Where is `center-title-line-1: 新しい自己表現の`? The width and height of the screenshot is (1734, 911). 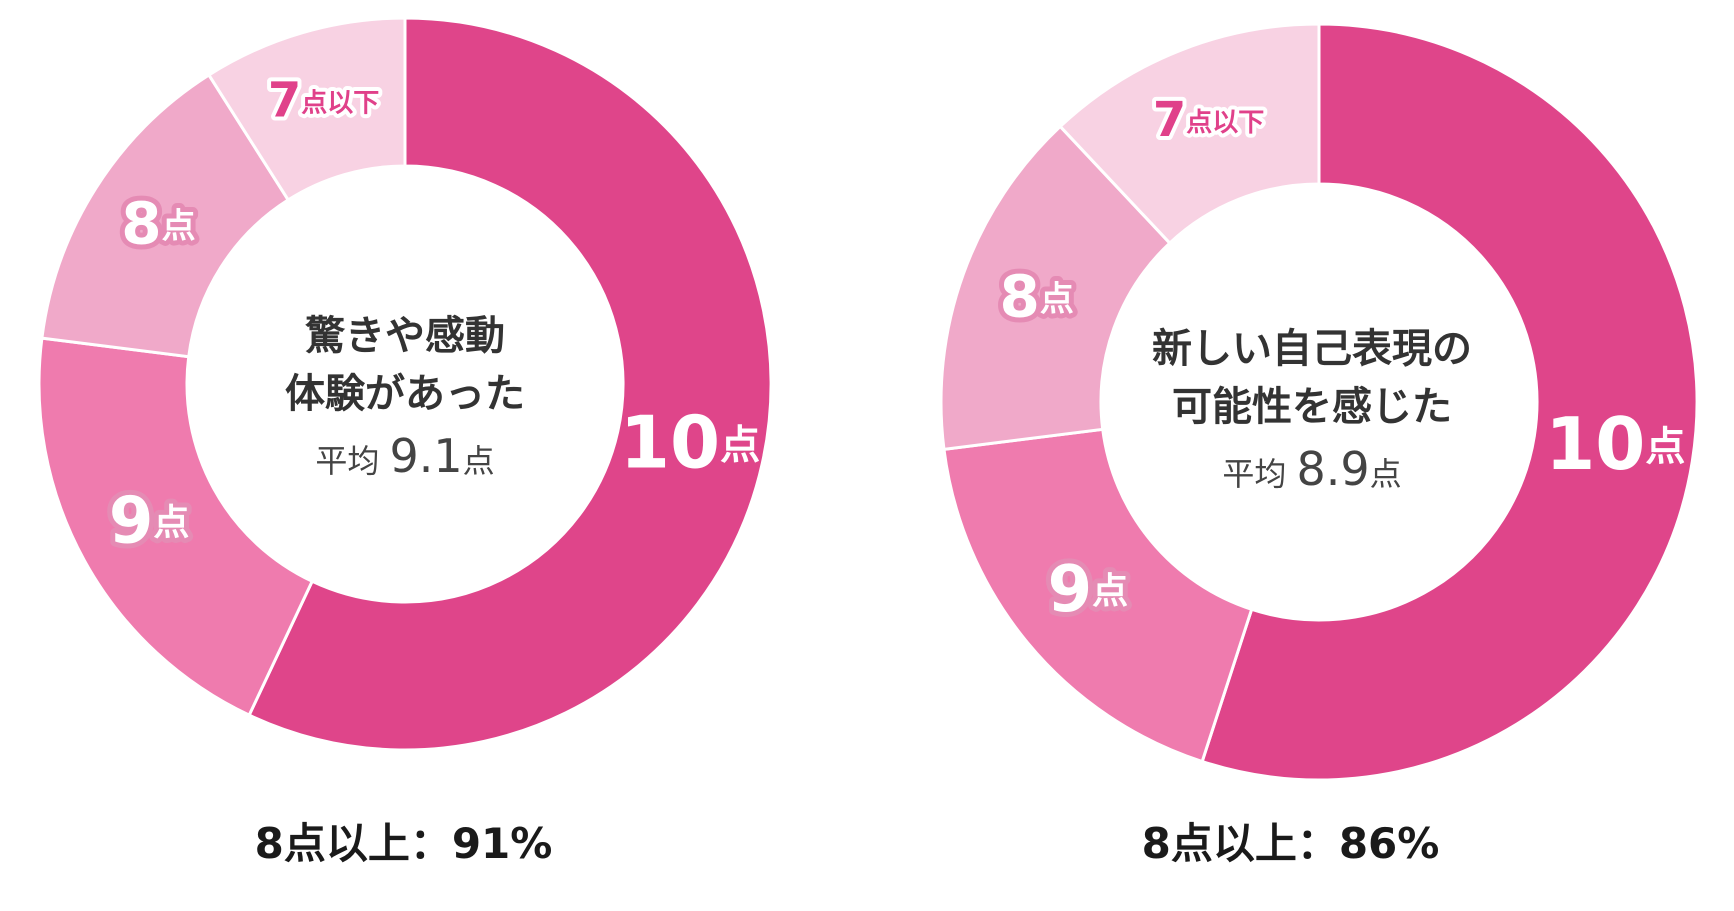
center-title-line-1: 新しい自己表現の is located at coordinates (1312, 349).